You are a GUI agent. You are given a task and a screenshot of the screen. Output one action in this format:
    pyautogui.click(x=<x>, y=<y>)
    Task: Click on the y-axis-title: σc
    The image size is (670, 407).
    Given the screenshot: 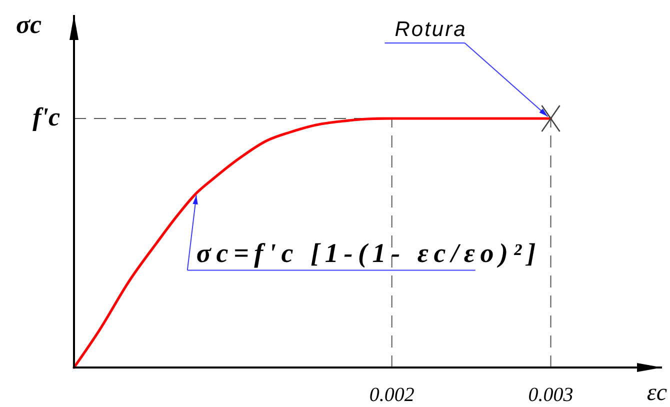 What is the action you would take?
    pyautogui.click(x=29, y=24)
    